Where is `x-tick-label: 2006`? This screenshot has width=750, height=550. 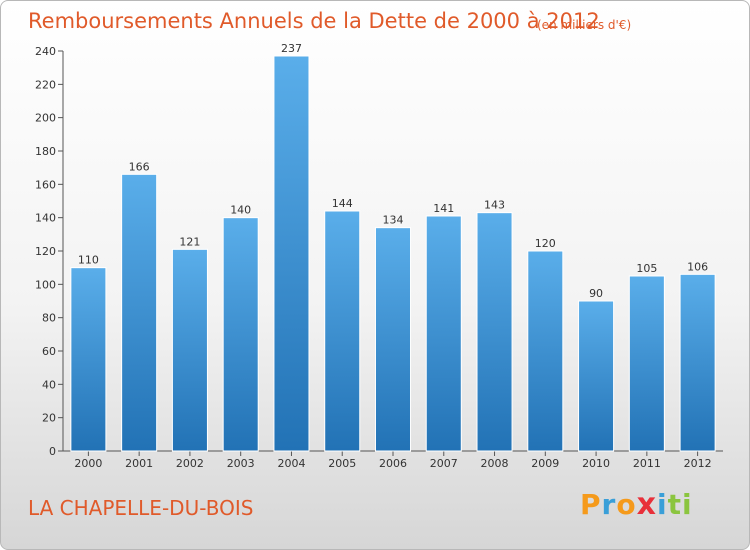 x-tick-label: 2006 is located at coordinates (393, 463).